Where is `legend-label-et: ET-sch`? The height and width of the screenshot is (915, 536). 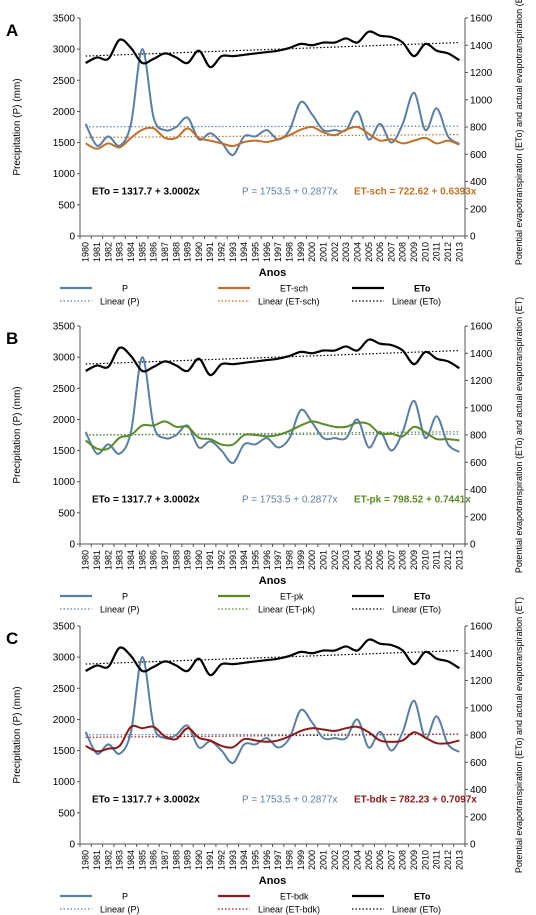
legend-label-et: ET-sch is located at coordinates (294, 289).